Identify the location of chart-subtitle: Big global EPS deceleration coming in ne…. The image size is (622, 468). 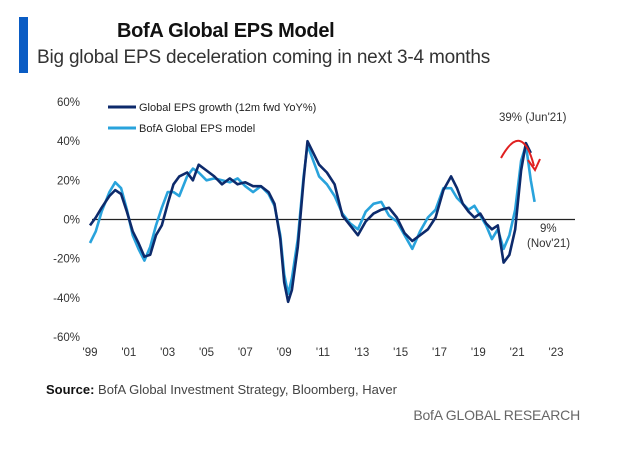
(264, 57).